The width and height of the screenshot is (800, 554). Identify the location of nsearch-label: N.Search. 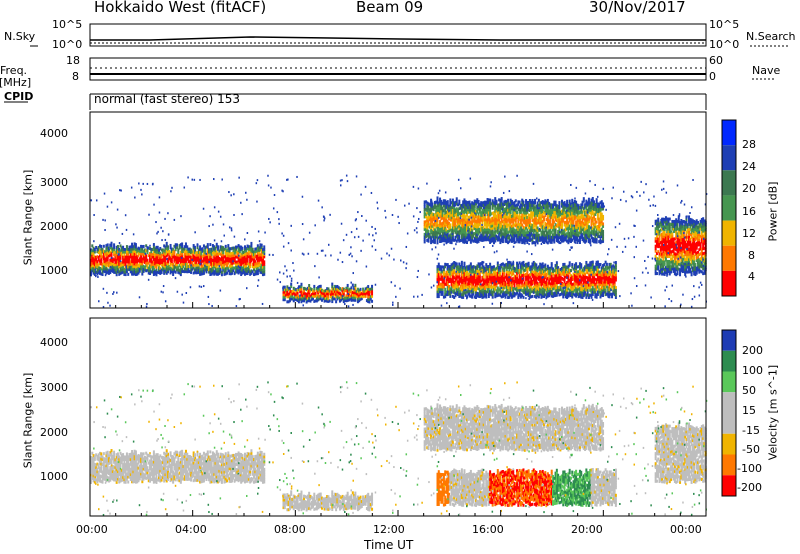
(771, 36).